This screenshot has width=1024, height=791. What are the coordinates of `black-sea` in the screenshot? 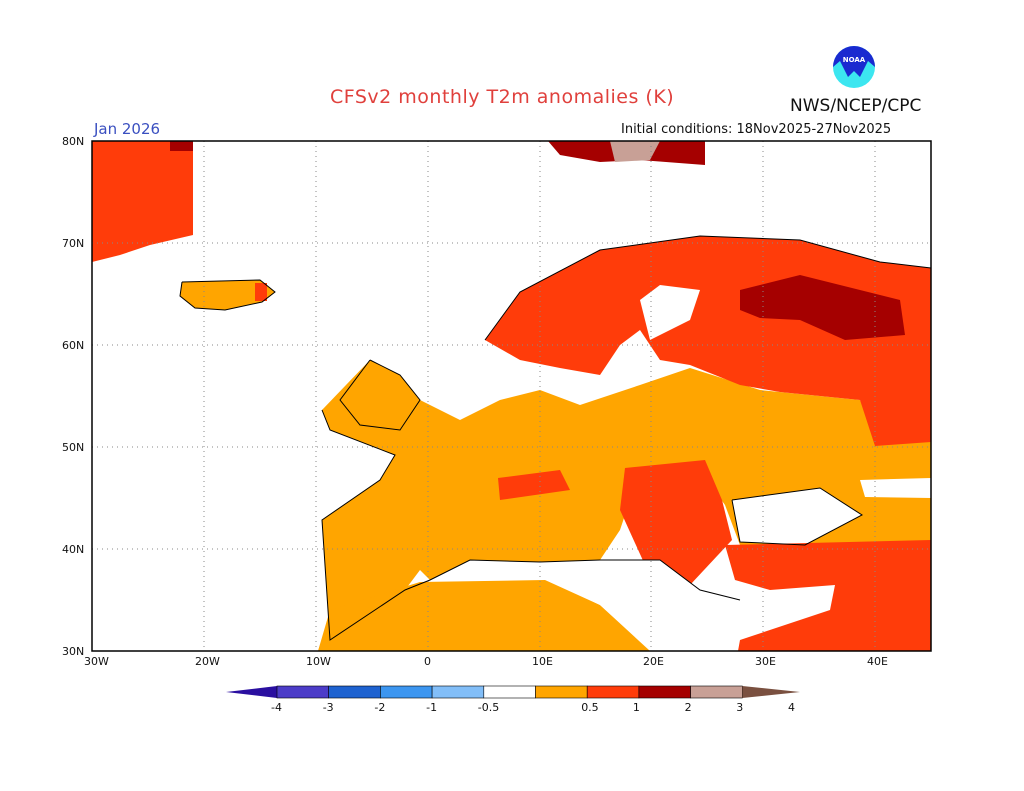 It's located at (797, 516).